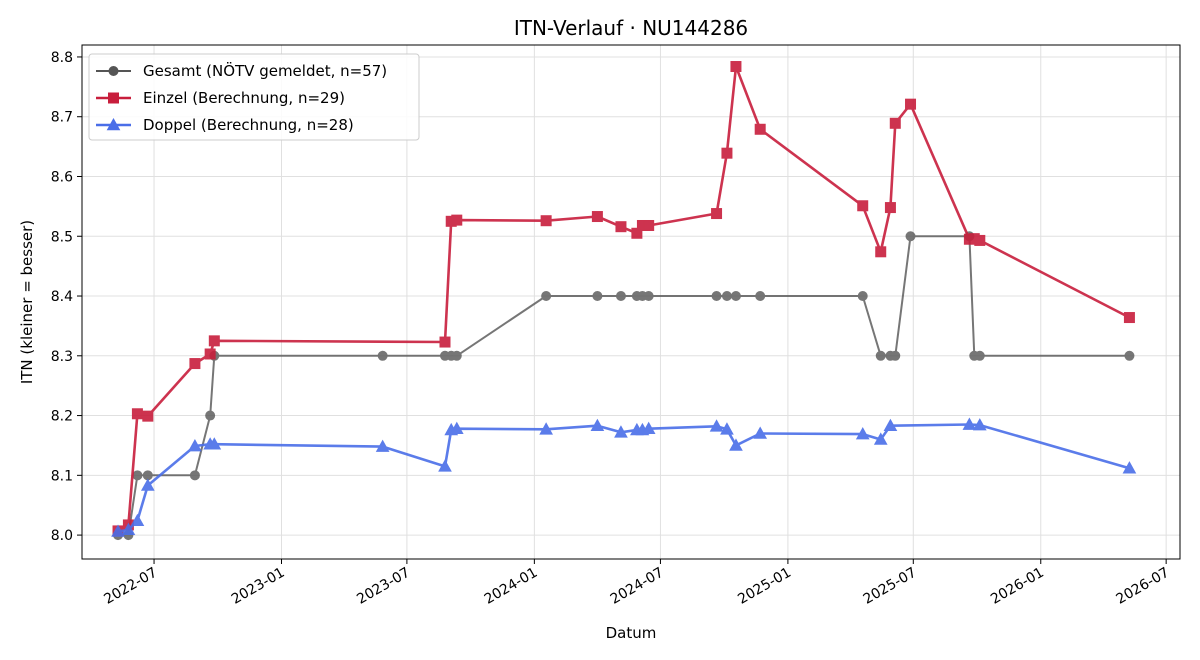 Image resolution: width=1200 pixels, height=660 pixels. Describe the element at coordinates (62, 297) in the screenshot. I see `y-tick-label: 8.4` at that location.